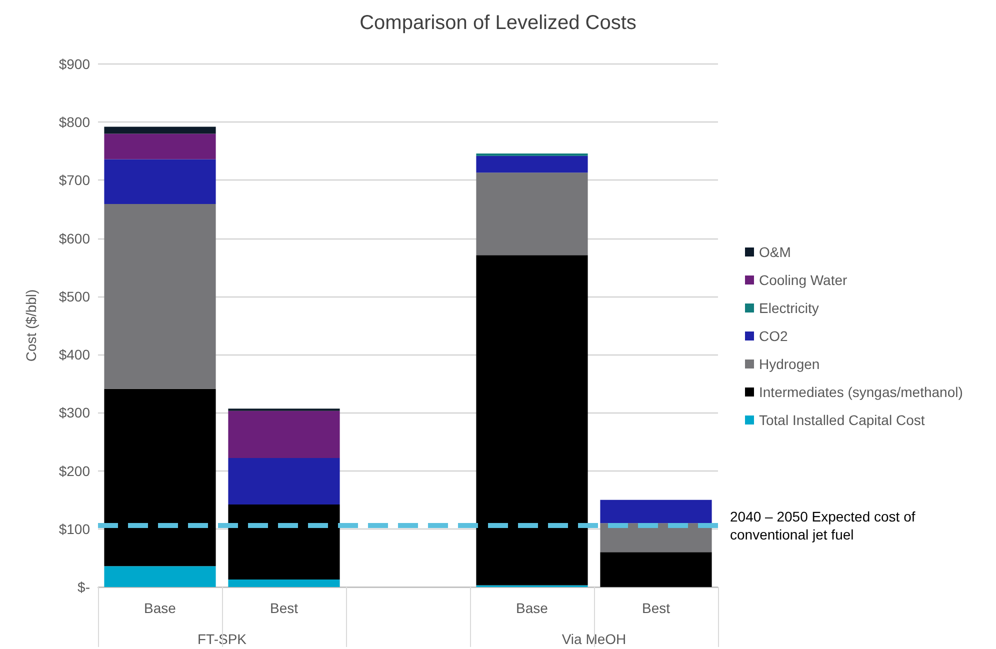 The image size is (996, 649). Describe the element at coordinates (773, 336) in the screenshot. I see `legend-label: CO2` at that location.